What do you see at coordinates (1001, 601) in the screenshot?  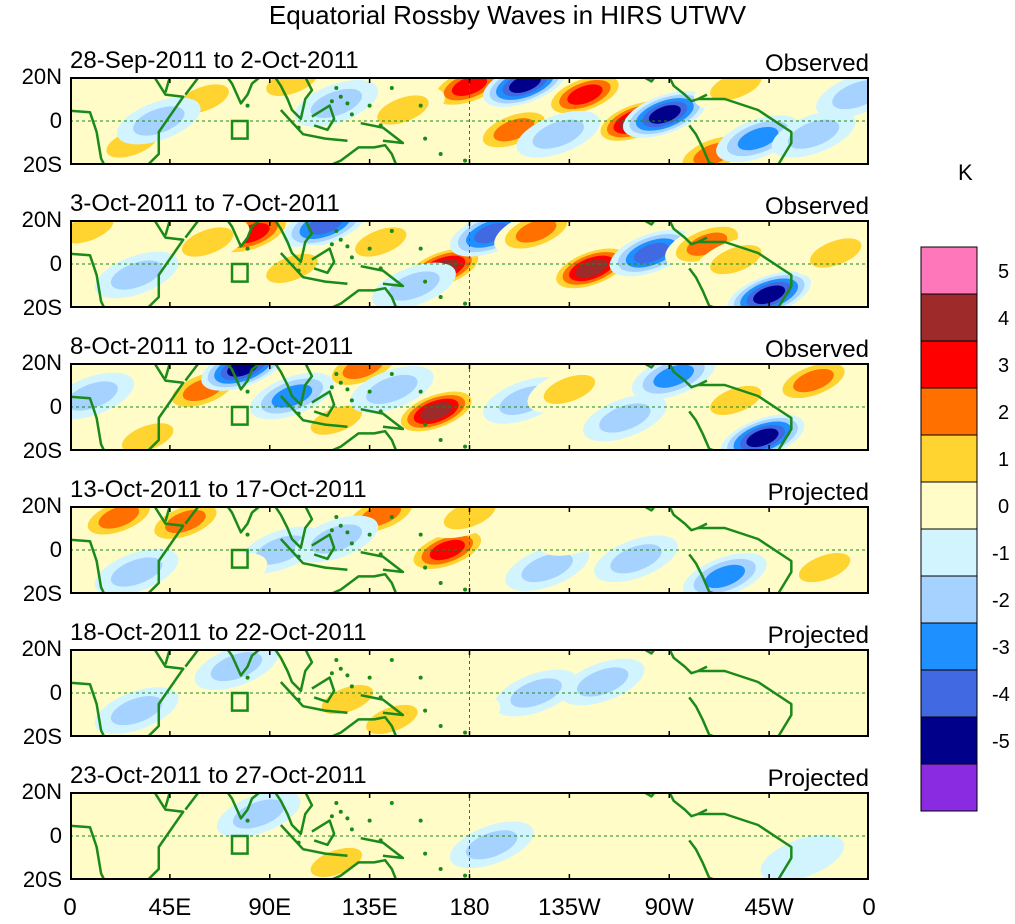 I see `colorbar-label: -2` at bounding box center [1001, 601].